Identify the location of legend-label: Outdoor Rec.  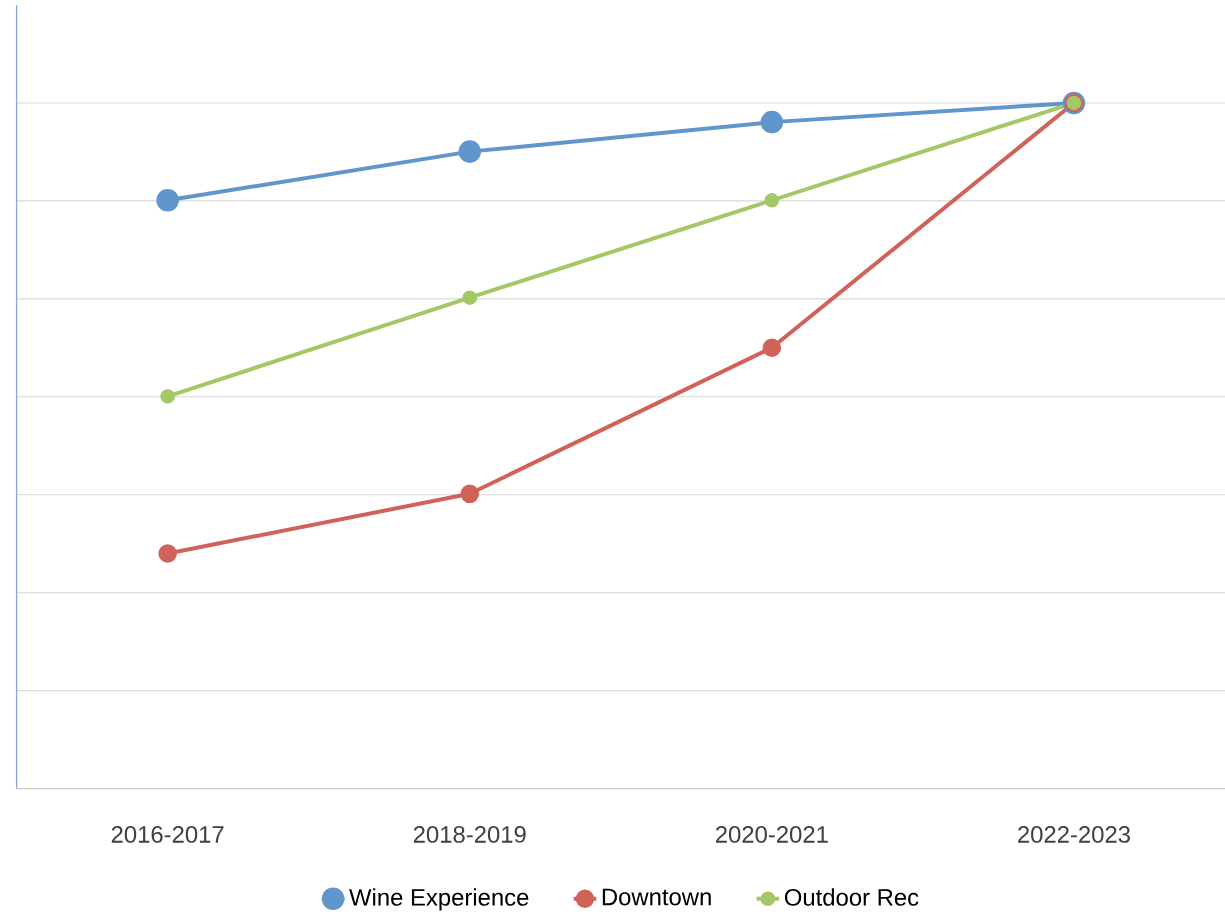
(851, 897).